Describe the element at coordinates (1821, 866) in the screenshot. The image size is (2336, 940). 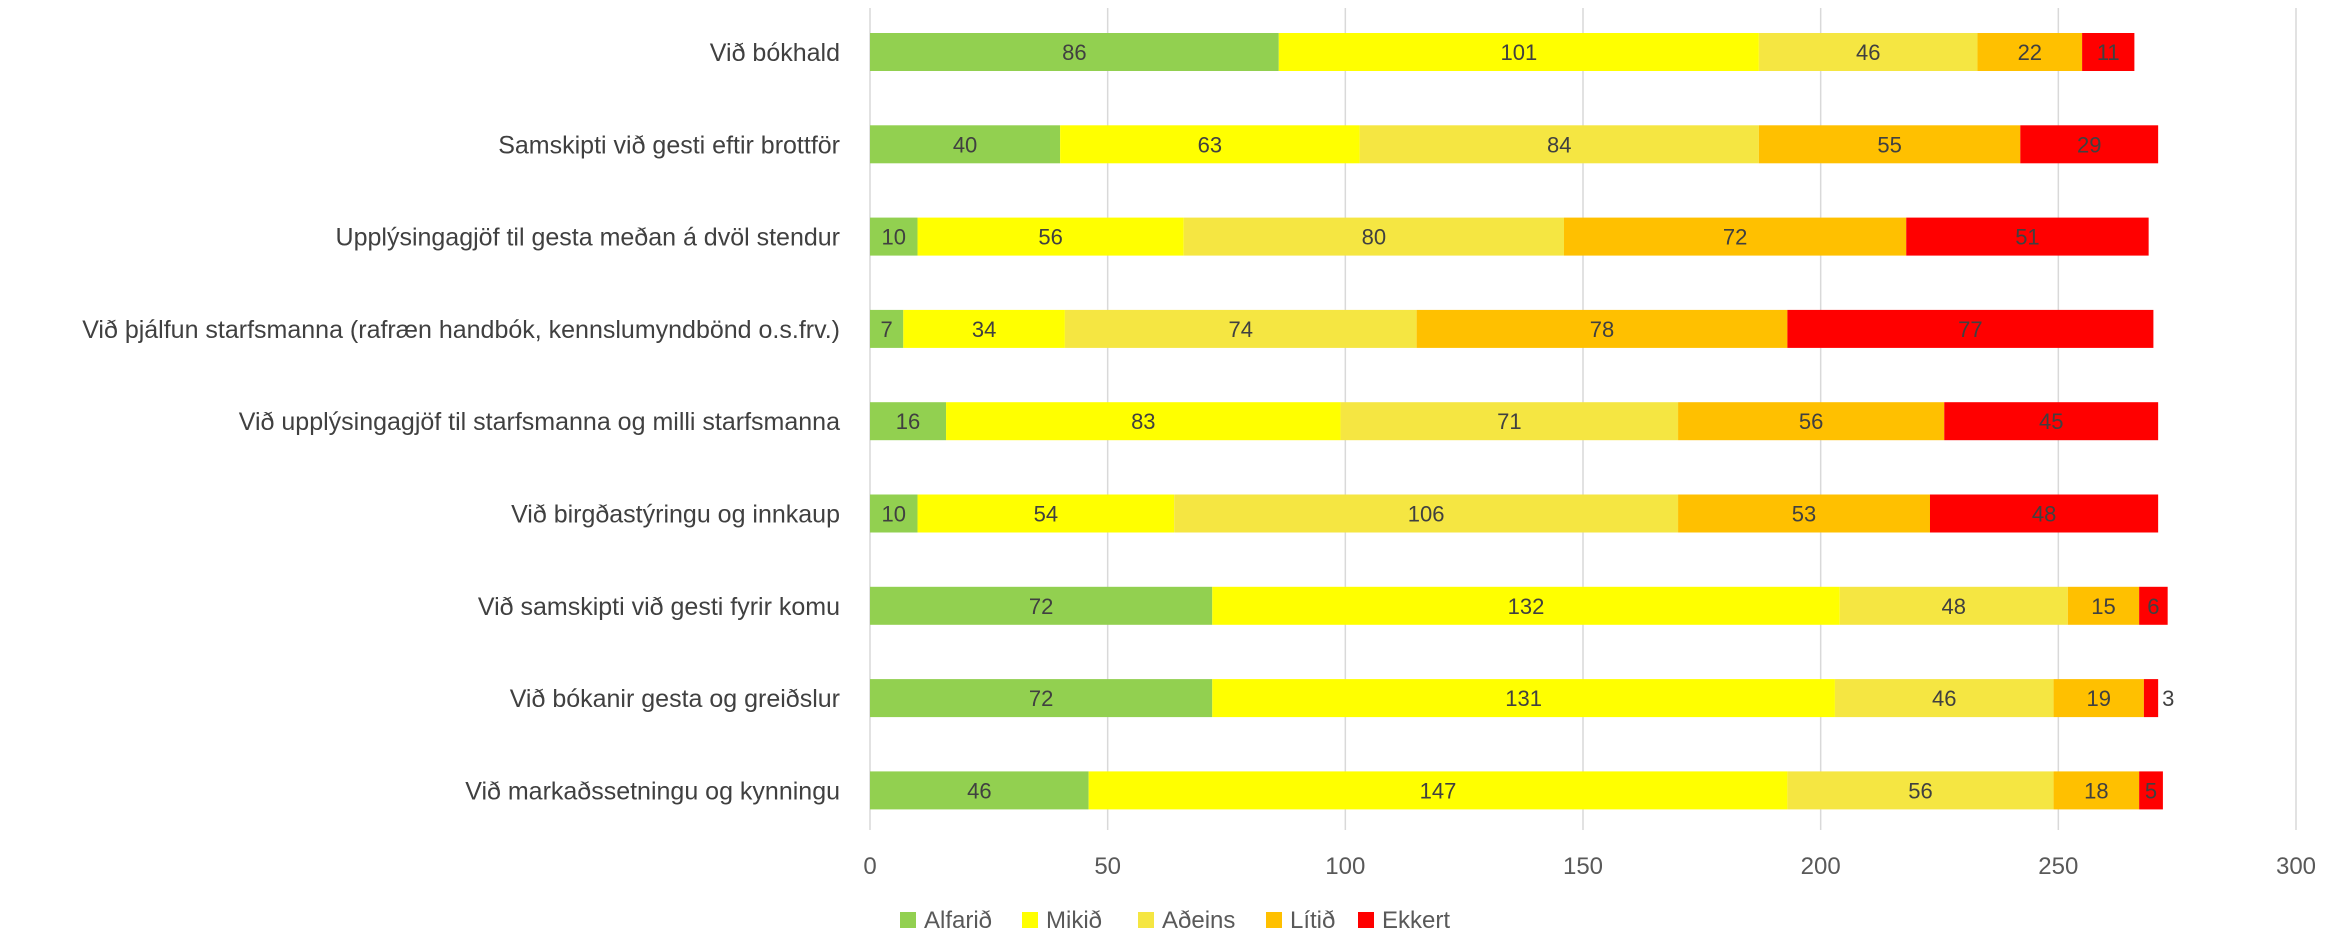
I see `x-tick-label: 200` at that location.